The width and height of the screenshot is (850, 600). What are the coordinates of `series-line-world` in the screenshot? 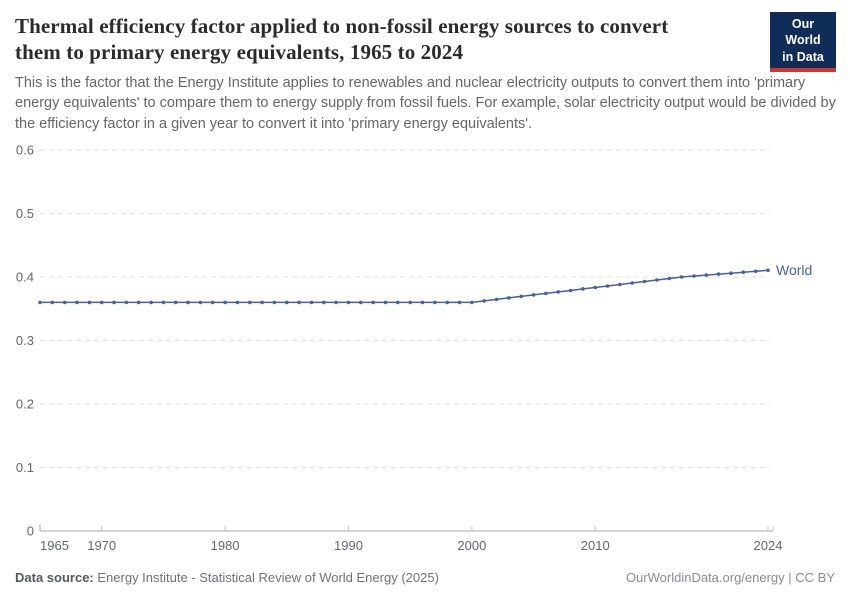 It's located at (404, 286).